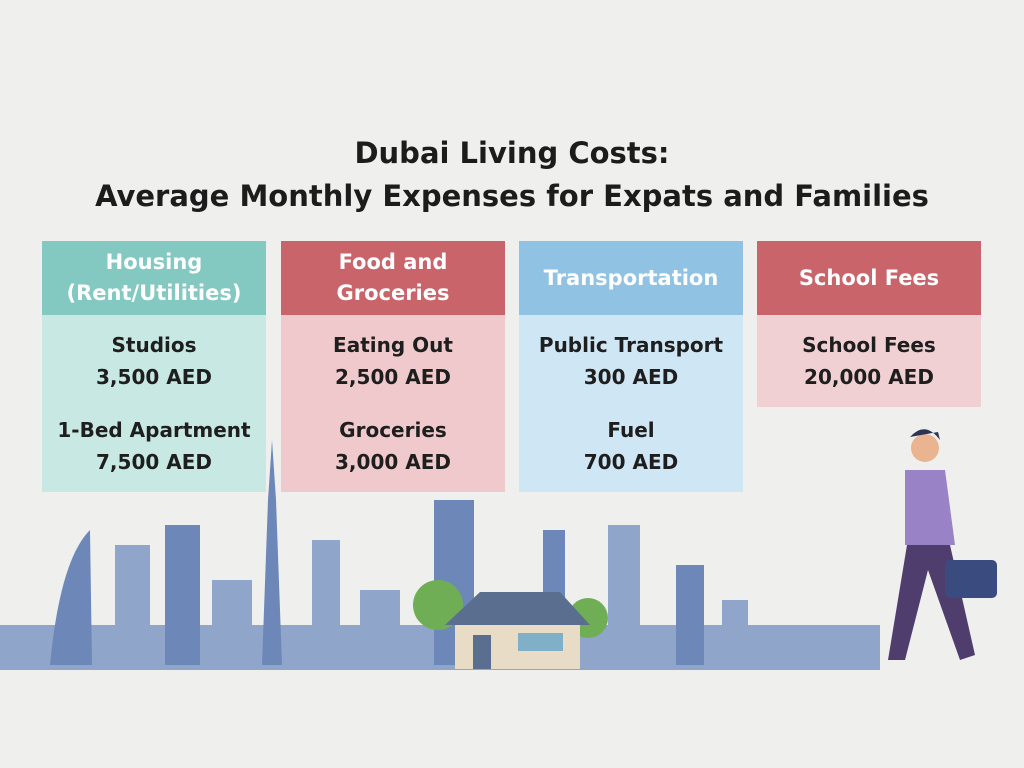 The width and height of the screenshot is (1024, 768). Describe the element at coordinates (393, 462) in the screenshot. I see `item-value: 3,000 AED` at that location.